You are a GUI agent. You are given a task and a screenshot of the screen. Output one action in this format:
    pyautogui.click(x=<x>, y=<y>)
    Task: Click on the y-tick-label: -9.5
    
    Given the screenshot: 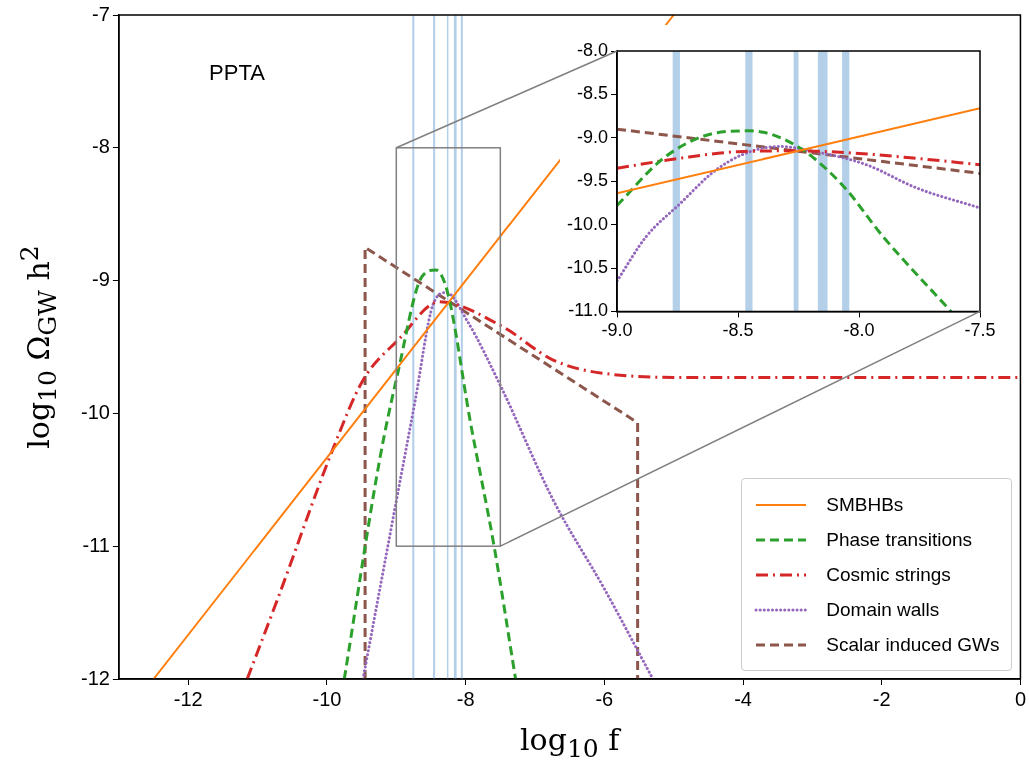 What is the action you would take?
    pyautogui.click(x=593, y=180)
    